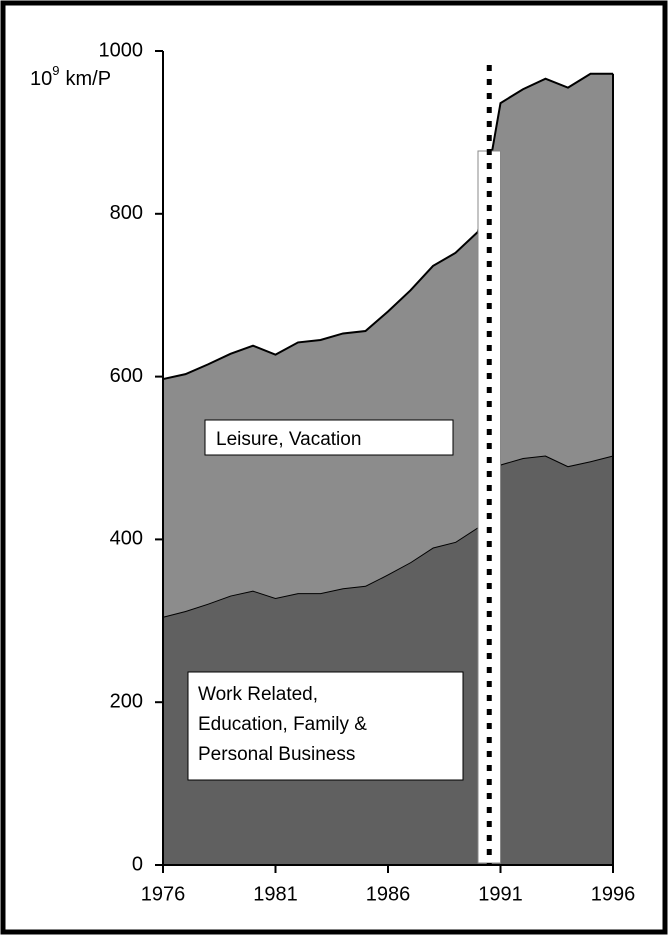 The width and height of the screenshot is (668, 935). I want to click on x-tick-label: 1976, so click(163, 894).